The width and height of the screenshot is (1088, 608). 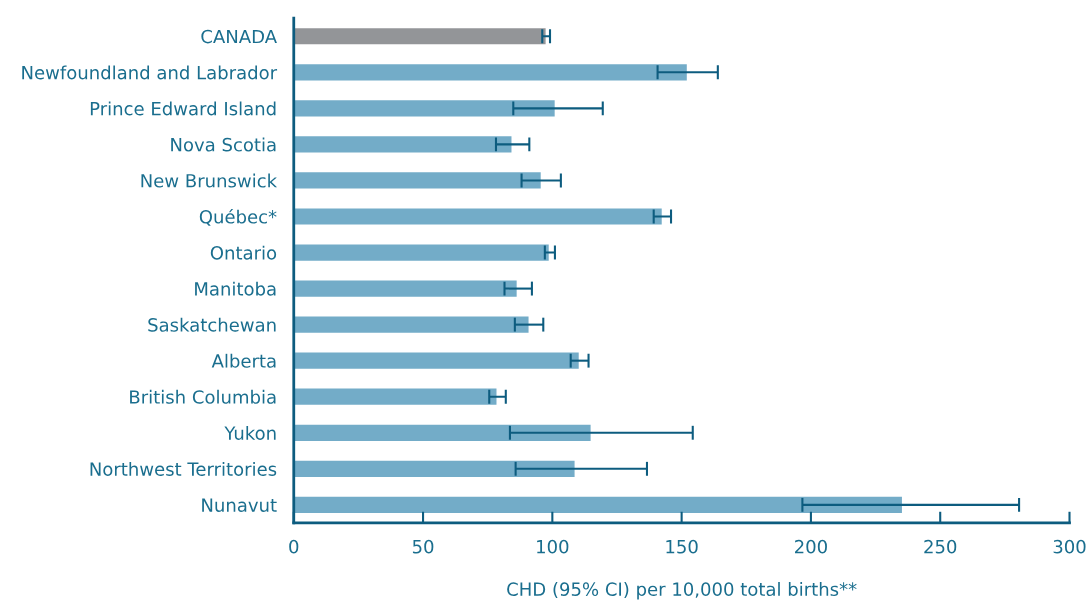 What do you see at coordinates (209, 180) in the screenshot?
I see `y-tick-label: New Brunswick` at bounding box center [209, 180].